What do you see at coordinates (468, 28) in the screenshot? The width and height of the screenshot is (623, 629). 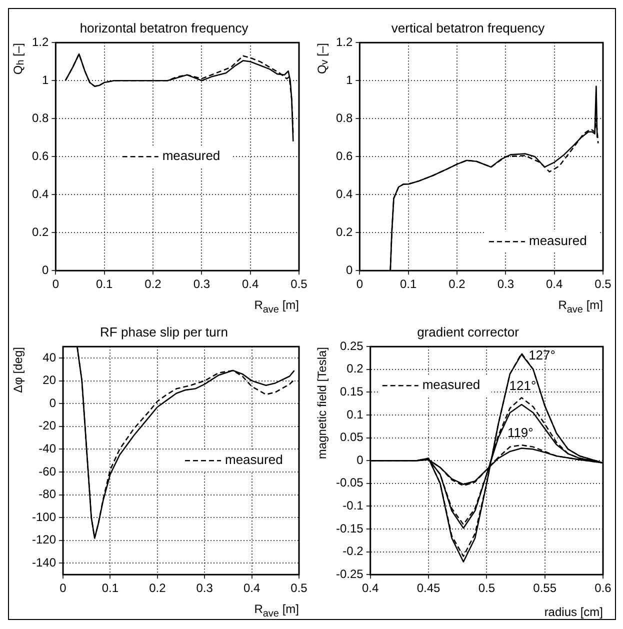 I see `chart-title: vertical betatron frequency` at bounding box center [468, 28].